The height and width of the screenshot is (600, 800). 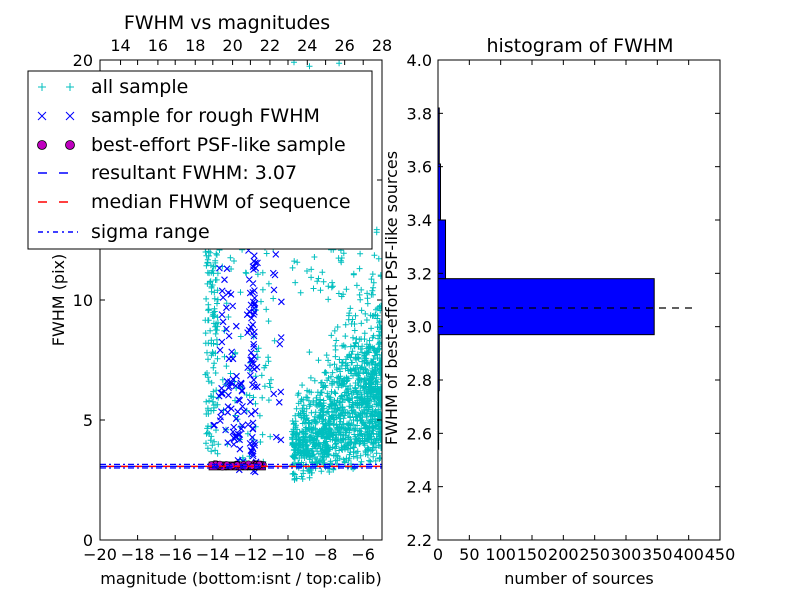 What do you see at coordinates (657, 554) in the screenshot?
I see `x-tick-label: 350` at bounding box center [657, 554].